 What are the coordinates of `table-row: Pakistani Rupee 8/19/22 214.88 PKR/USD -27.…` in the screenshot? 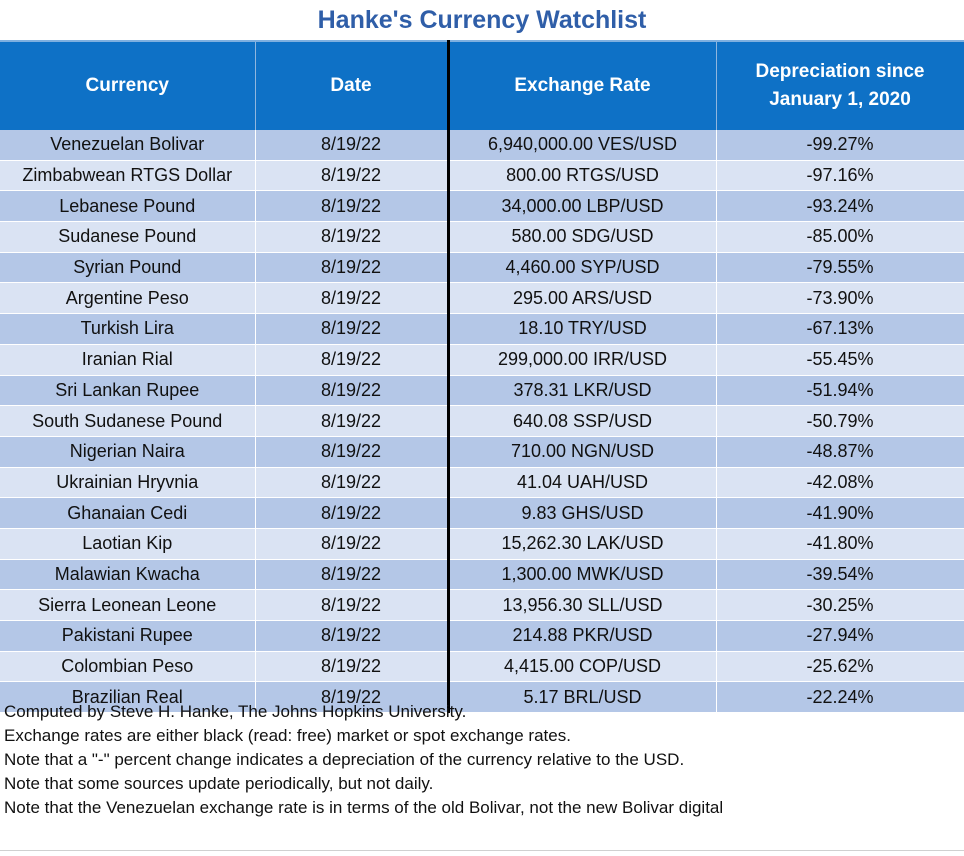 It's located at (482, 636).